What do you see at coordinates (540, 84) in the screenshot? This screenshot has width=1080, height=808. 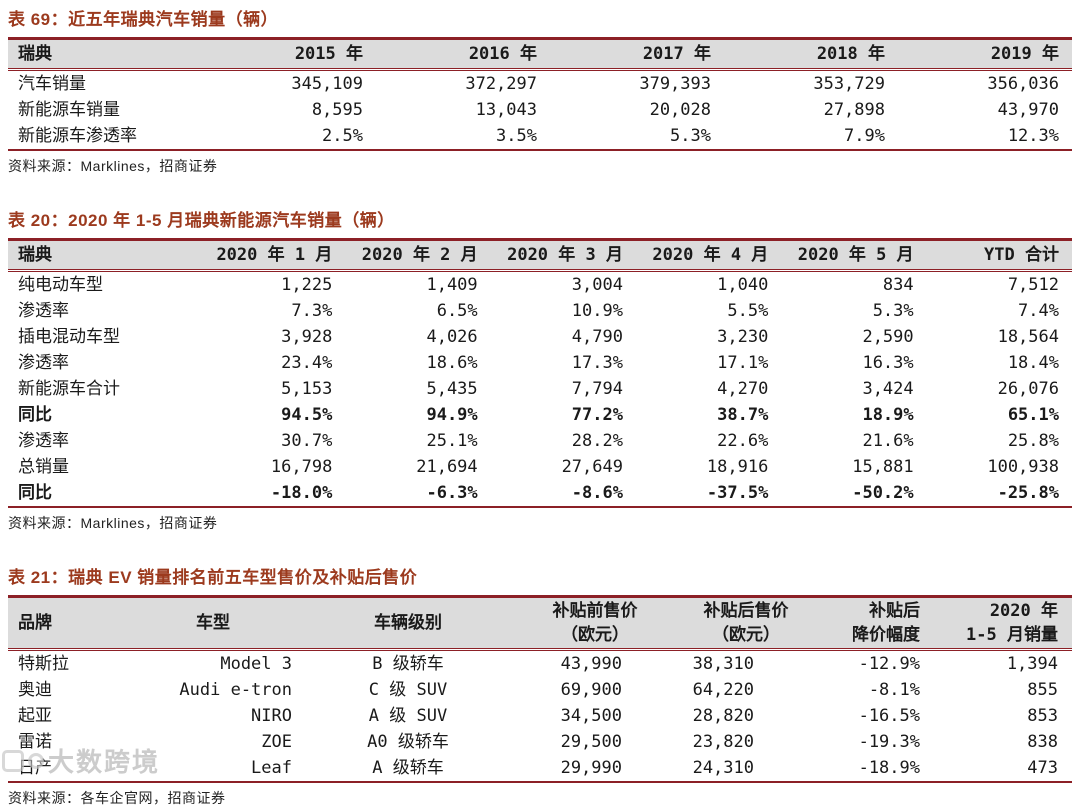 I see `table-row: 汽车销量 345,109 372,297 379,393 353,729 356,036` at bounding box center [540, 84].